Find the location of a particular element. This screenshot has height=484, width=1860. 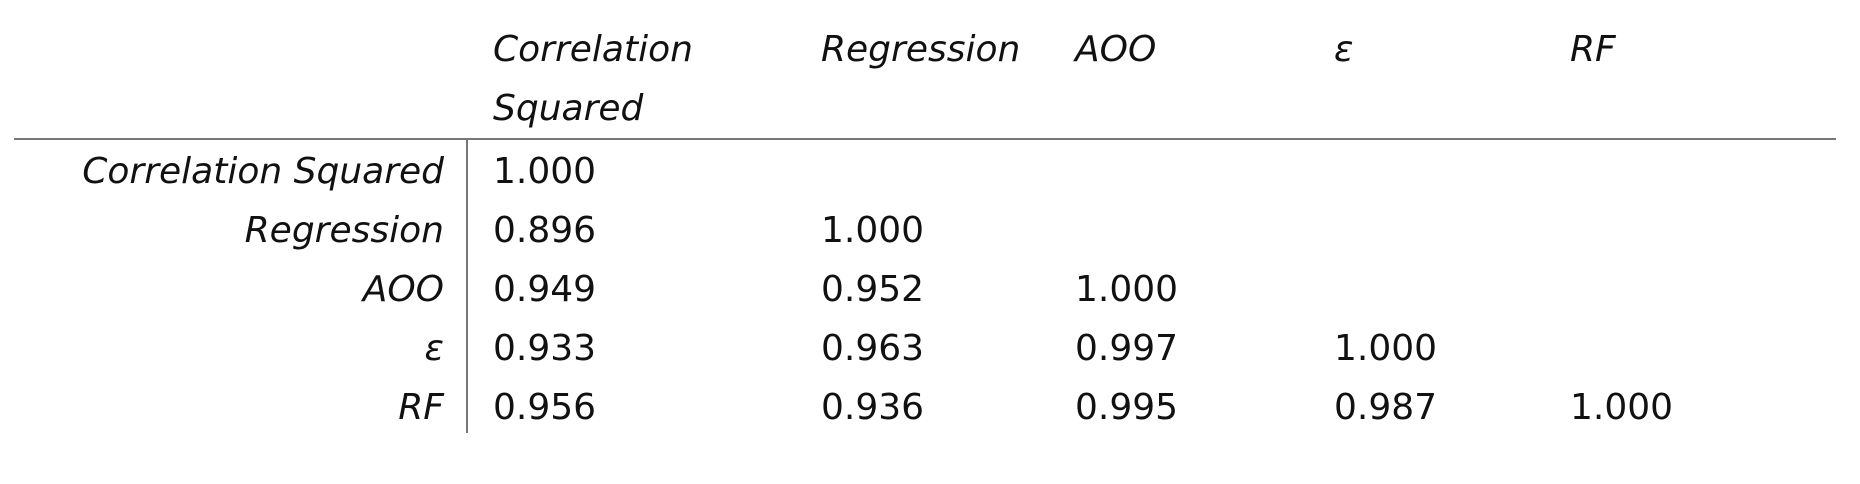

cell-value: 0.949 is located at coordinates (545, 289).